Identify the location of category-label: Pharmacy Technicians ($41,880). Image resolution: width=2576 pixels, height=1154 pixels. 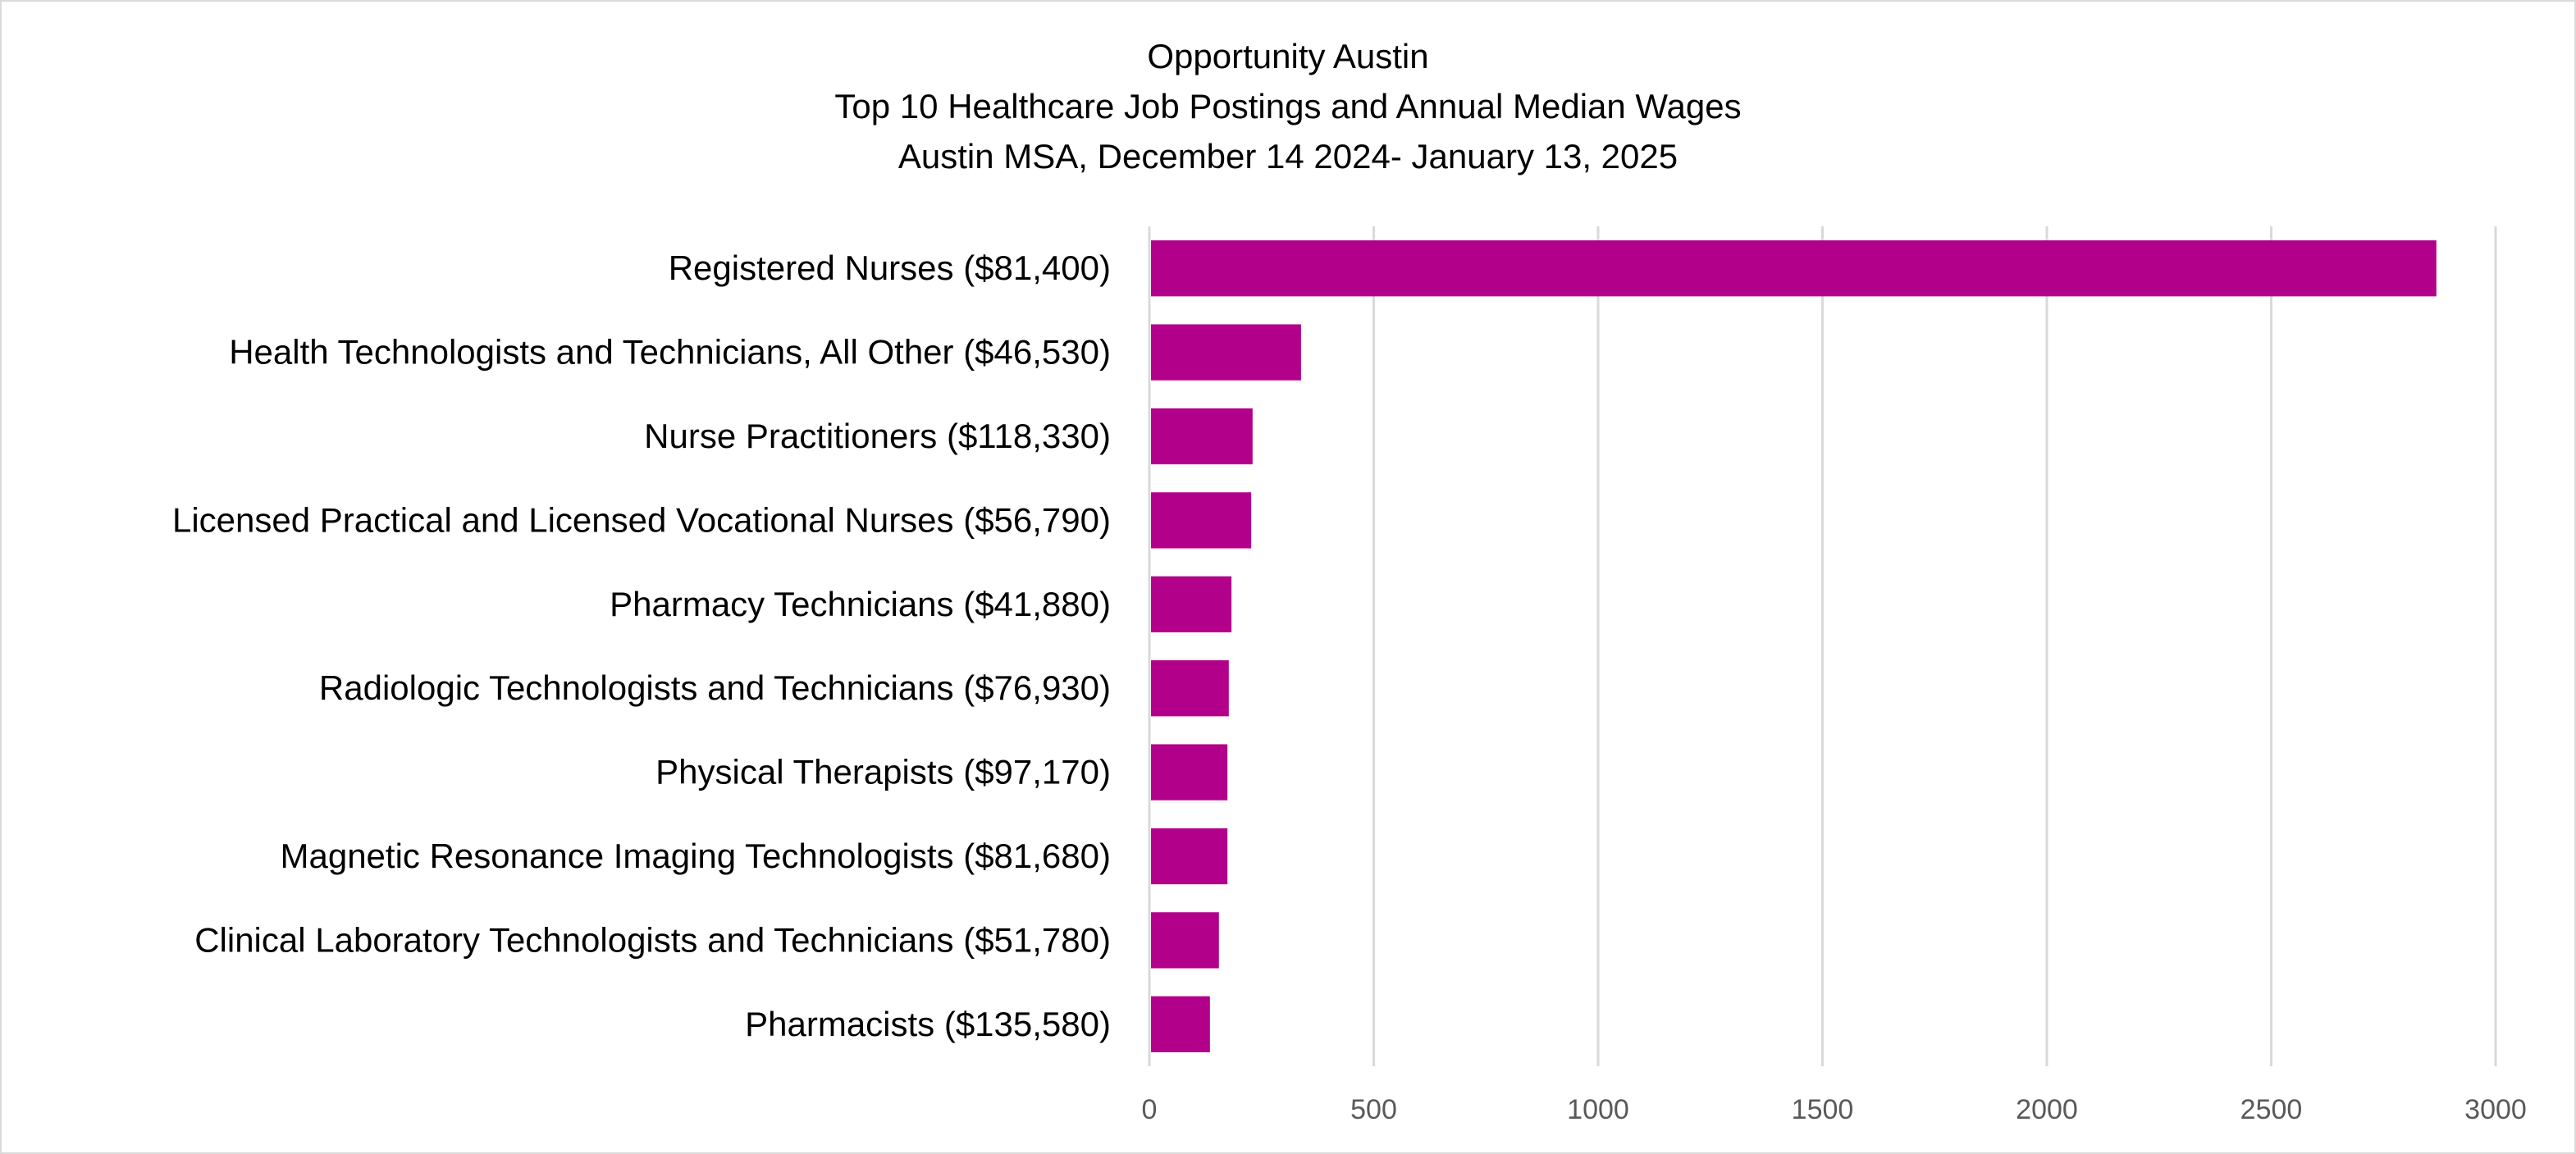
(861, 604).